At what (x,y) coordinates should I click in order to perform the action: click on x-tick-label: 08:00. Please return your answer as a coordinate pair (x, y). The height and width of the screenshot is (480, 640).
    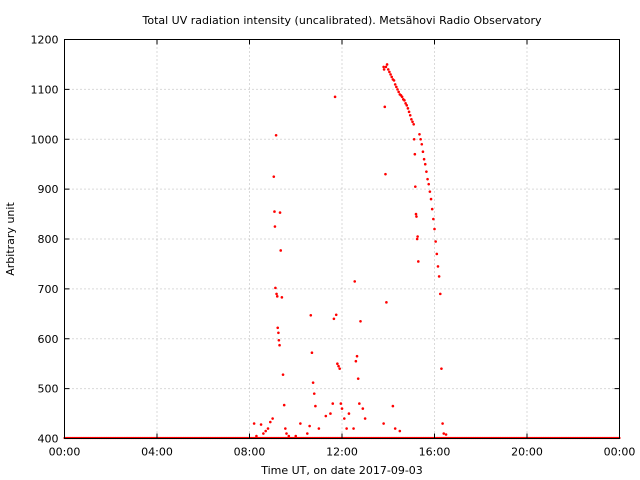
    Looking at the image, I should click on (250, 452).